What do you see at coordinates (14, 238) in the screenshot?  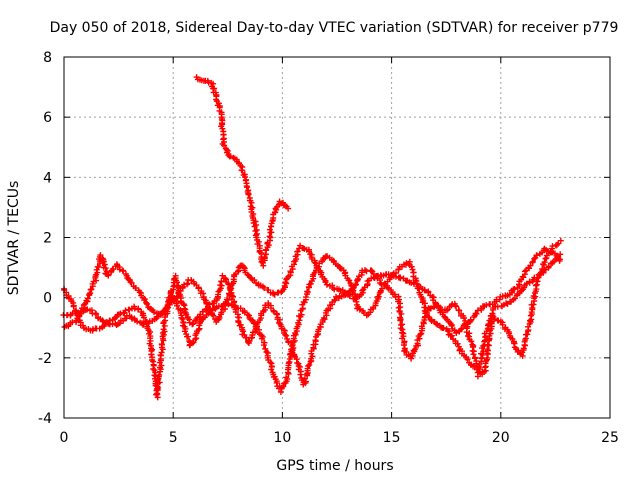 I see `y-axis-label: SDTVAR / TECUs` at bounding box center [14, 238].